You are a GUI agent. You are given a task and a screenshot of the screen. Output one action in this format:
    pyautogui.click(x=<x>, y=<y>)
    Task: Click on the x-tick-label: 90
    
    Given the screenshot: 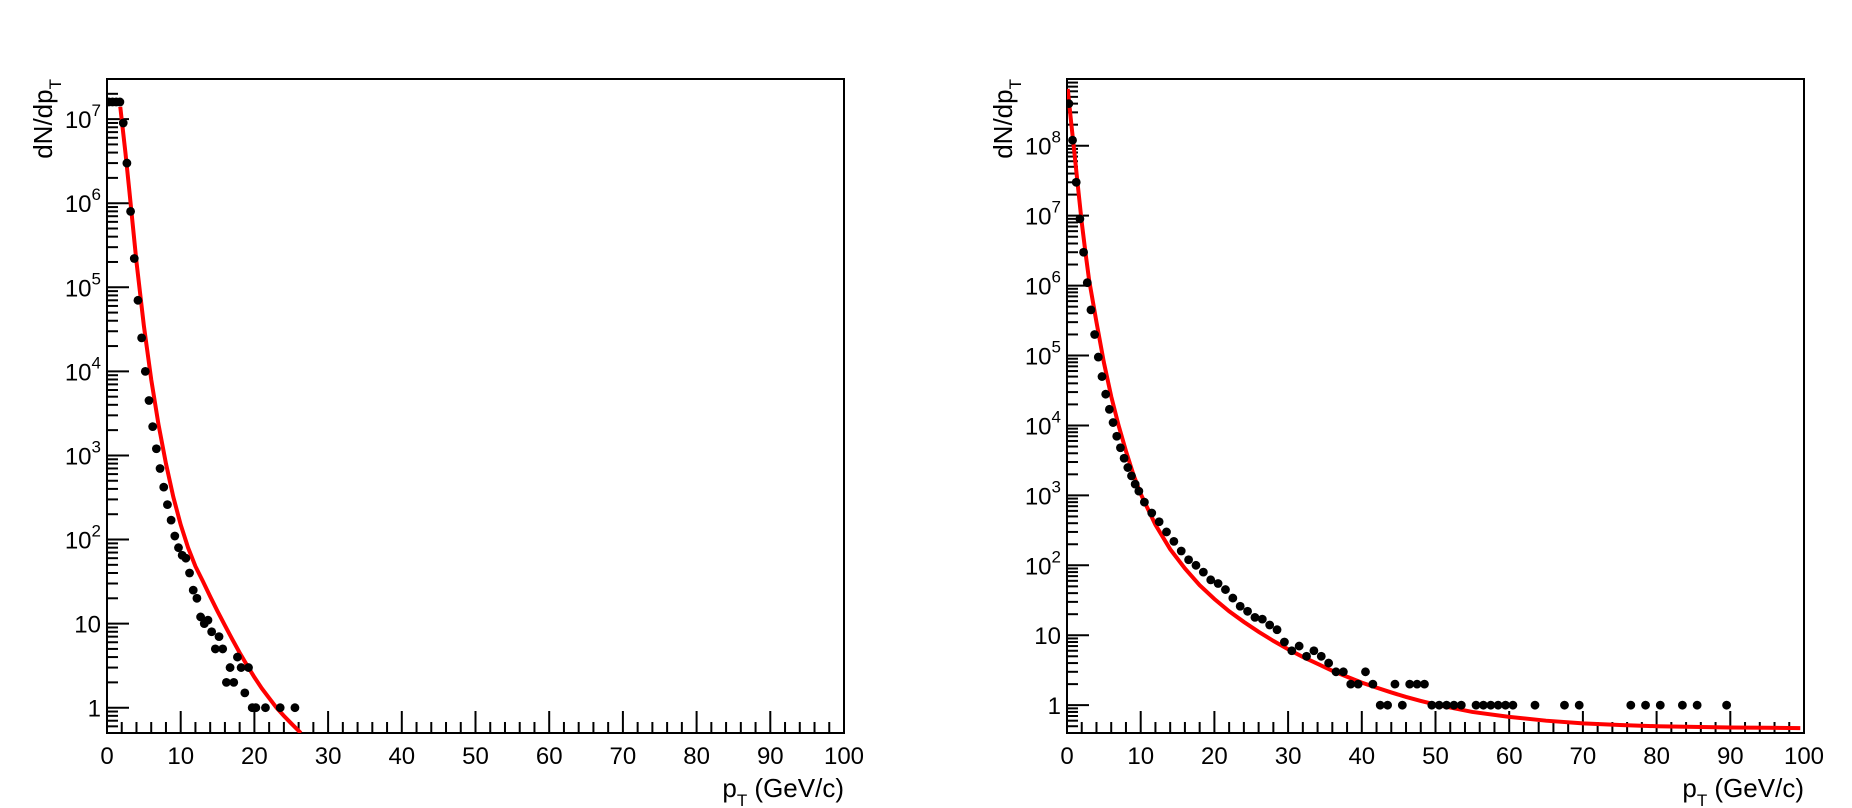 What is the action you would take?
    pyautogui.click(x=770, y=756)
    